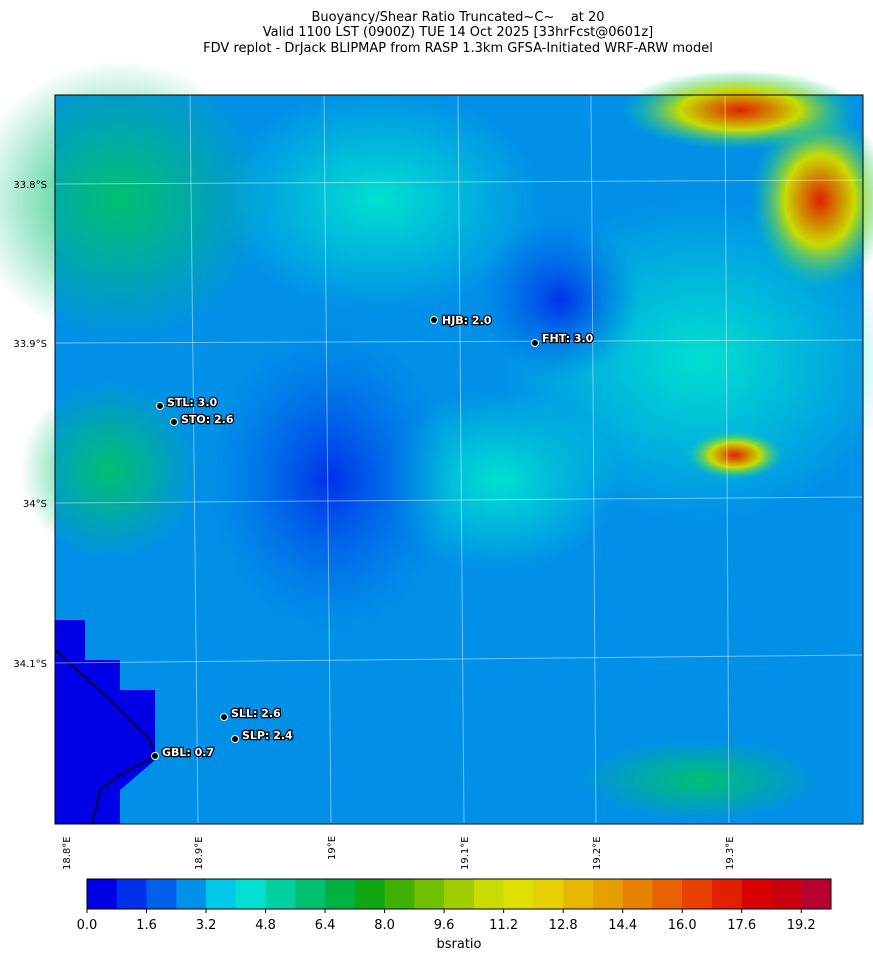 This screenshot has width=873, height=966. I want to click on station-label: STL: 3.0, so click(192, 402).